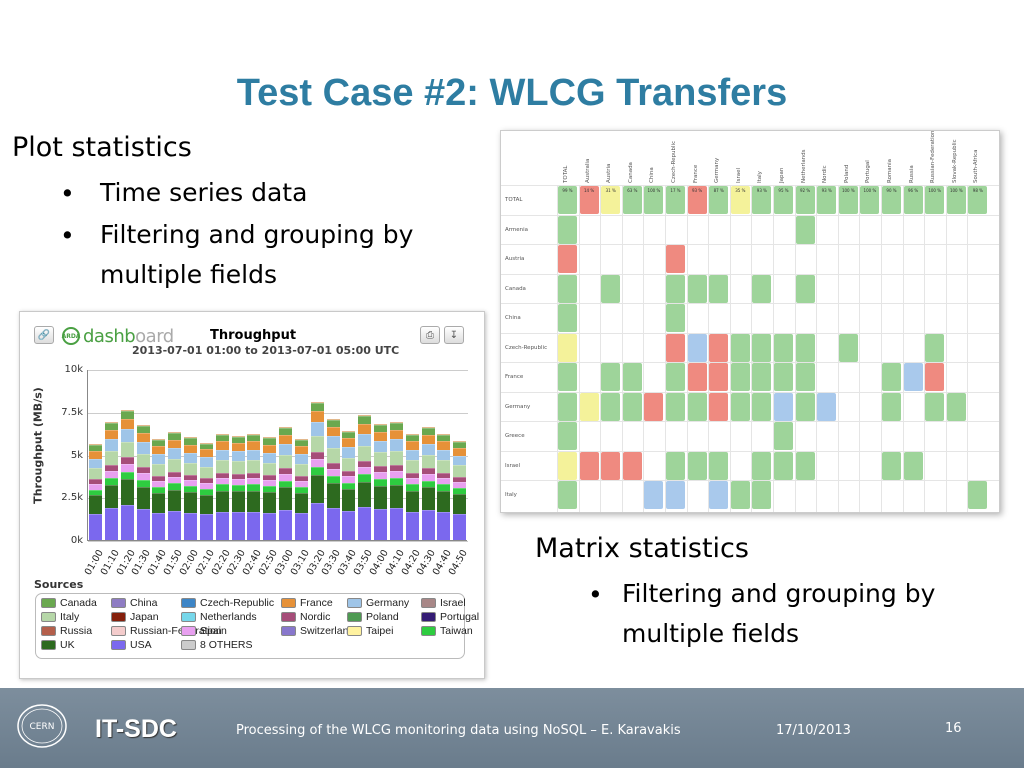 This screenshot has height=768, width=1024. I want to click on matrix-row-header: France, so click(514, 377).